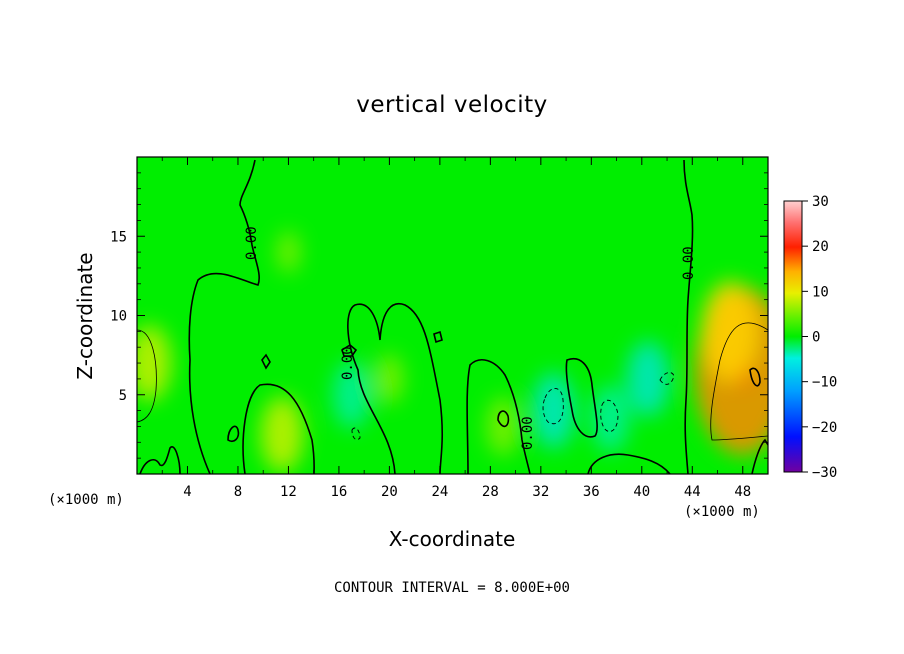 Image resolution: width=904 pixels, height=654 pixels. Describe the element at coordinates (118, 317) in the screenshot. I see `y-tick-label: 10` at that location.